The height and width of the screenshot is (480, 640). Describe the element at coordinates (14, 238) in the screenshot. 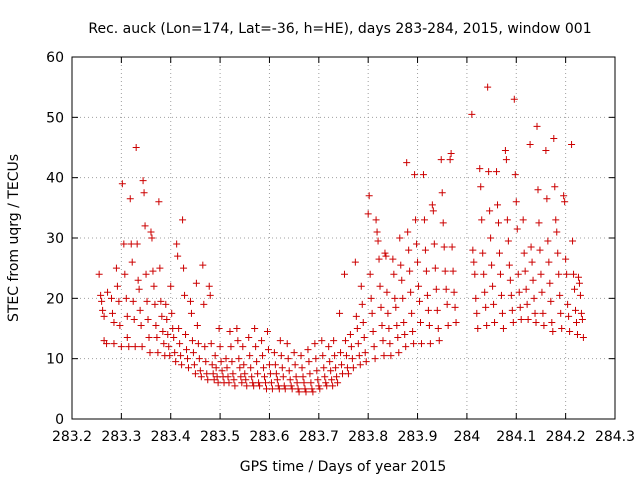

I see `y-axis-label: STEC from uqrg / TECUs` at that location.